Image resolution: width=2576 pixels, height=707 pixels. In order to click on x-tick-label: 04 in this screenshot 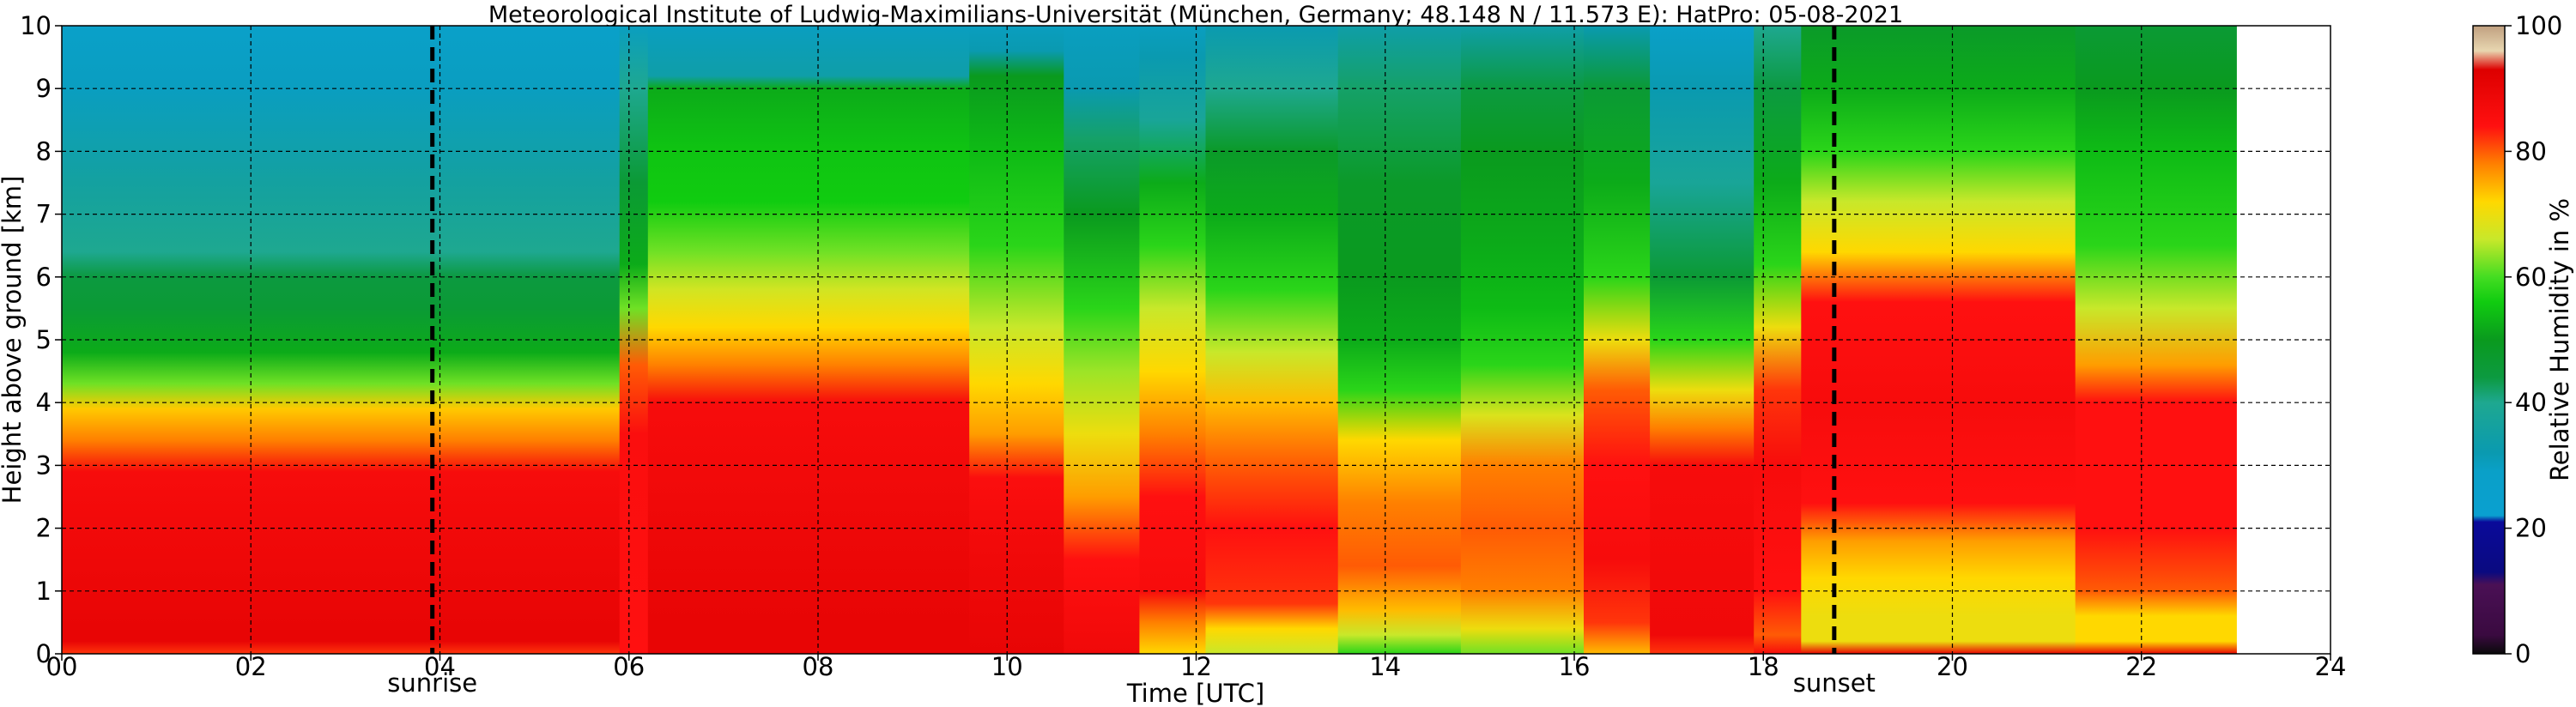, I will do `click(440, 666)`.